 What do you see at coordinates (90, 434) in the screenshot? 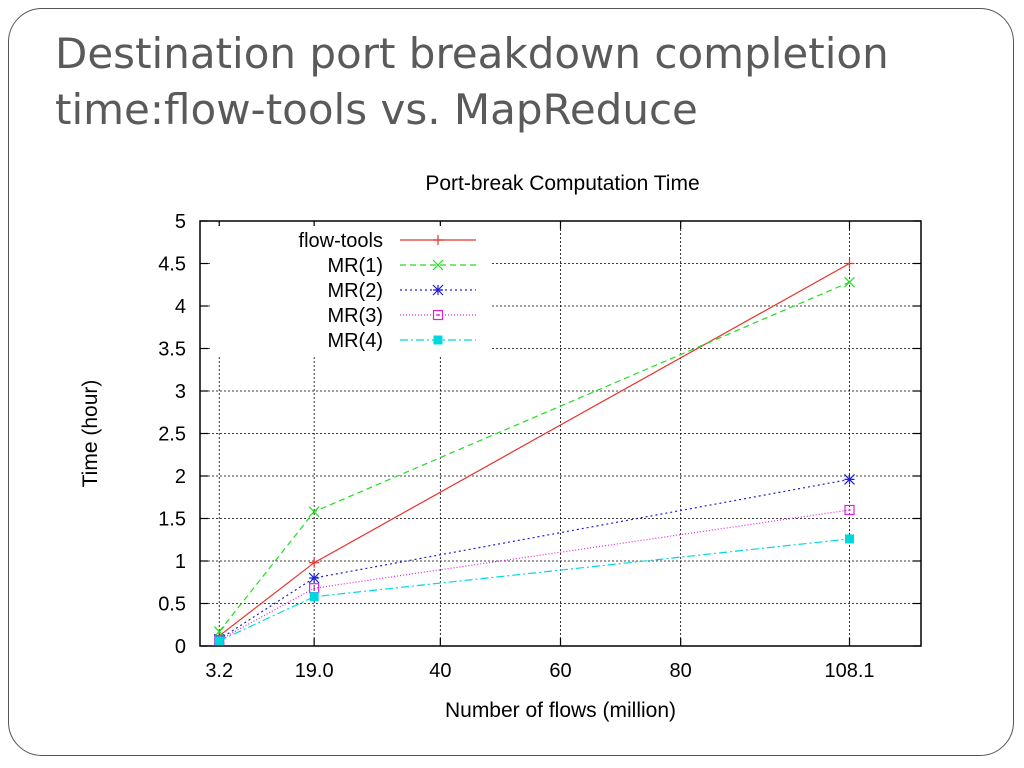
I see `y-axis-label: Time (hour)` at bounding box center [90, 434].